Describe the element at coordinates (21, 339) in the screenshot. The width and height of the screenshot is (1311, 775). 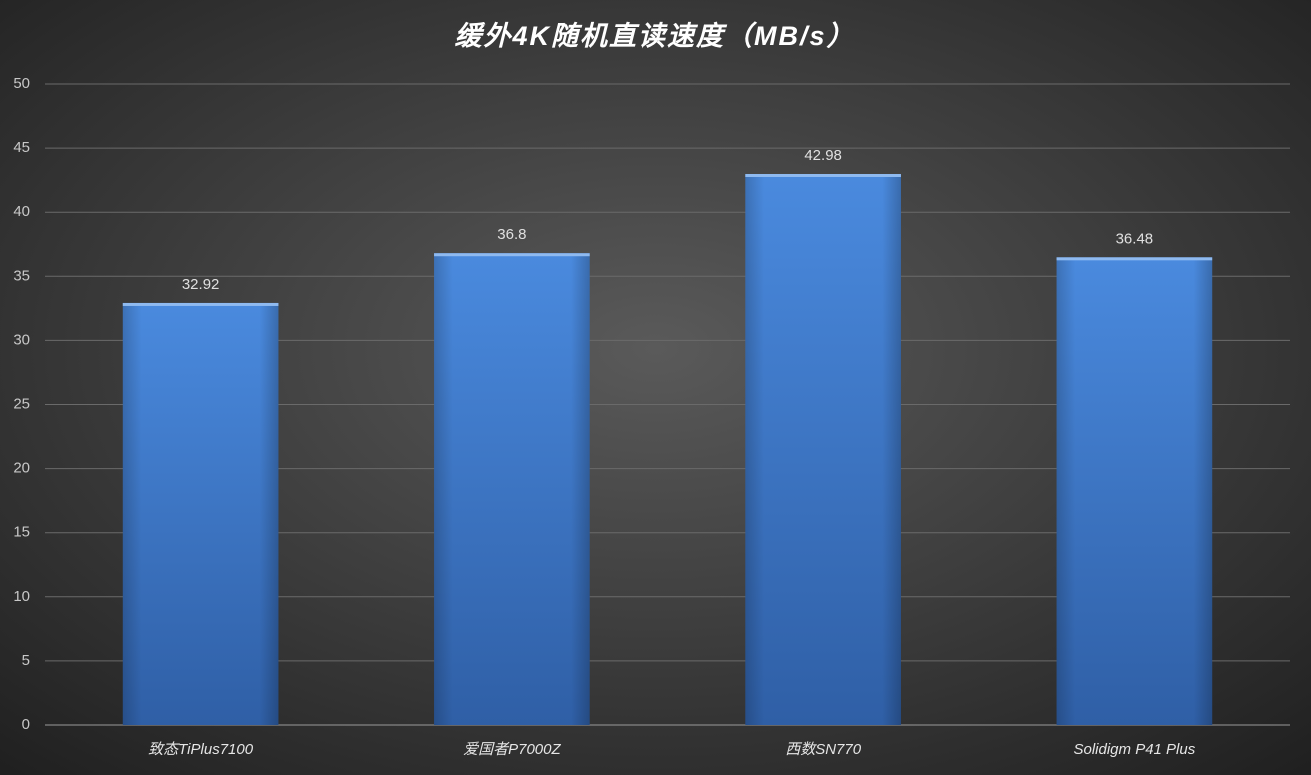
I see `y-tick-label: 30` at that location.